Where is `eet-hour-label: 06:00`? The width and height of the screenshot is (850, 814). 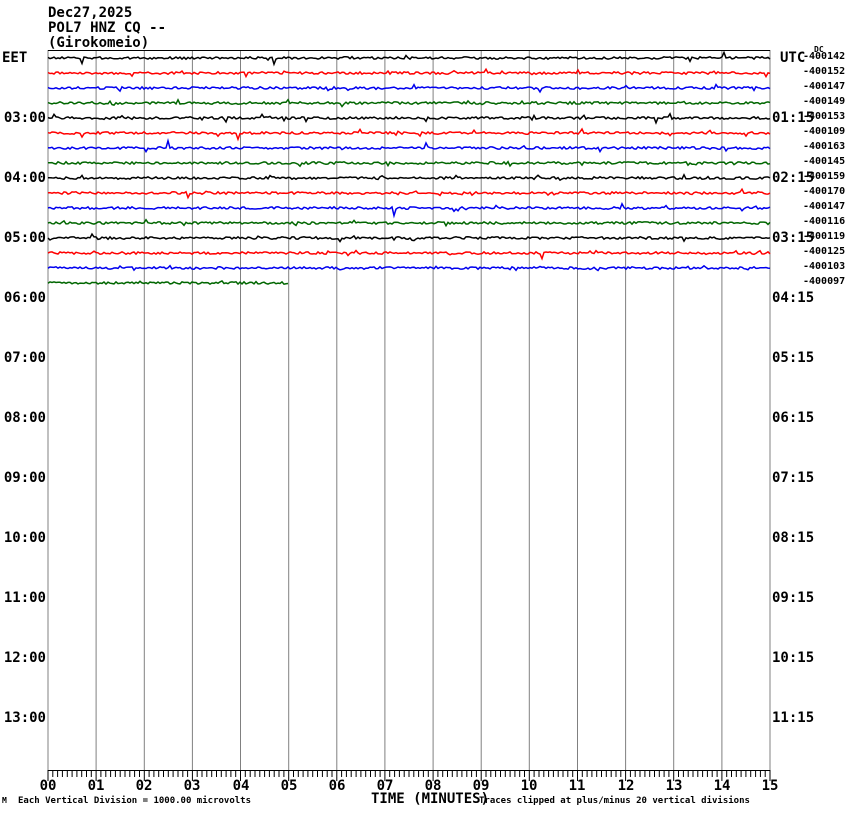
eet-hour-label: 06:00 is located at coordinates (24, 298).